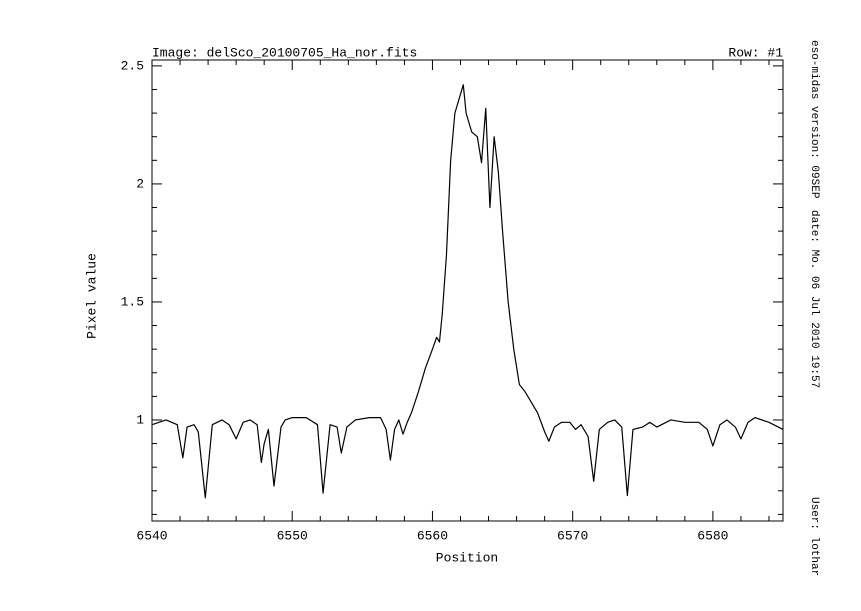 This screenshot has width=861, height=611. What do you see at coordinates (572, 535) in the screenshot?
I see `x-tick-label: 6570` at bounding box center [572, 535].